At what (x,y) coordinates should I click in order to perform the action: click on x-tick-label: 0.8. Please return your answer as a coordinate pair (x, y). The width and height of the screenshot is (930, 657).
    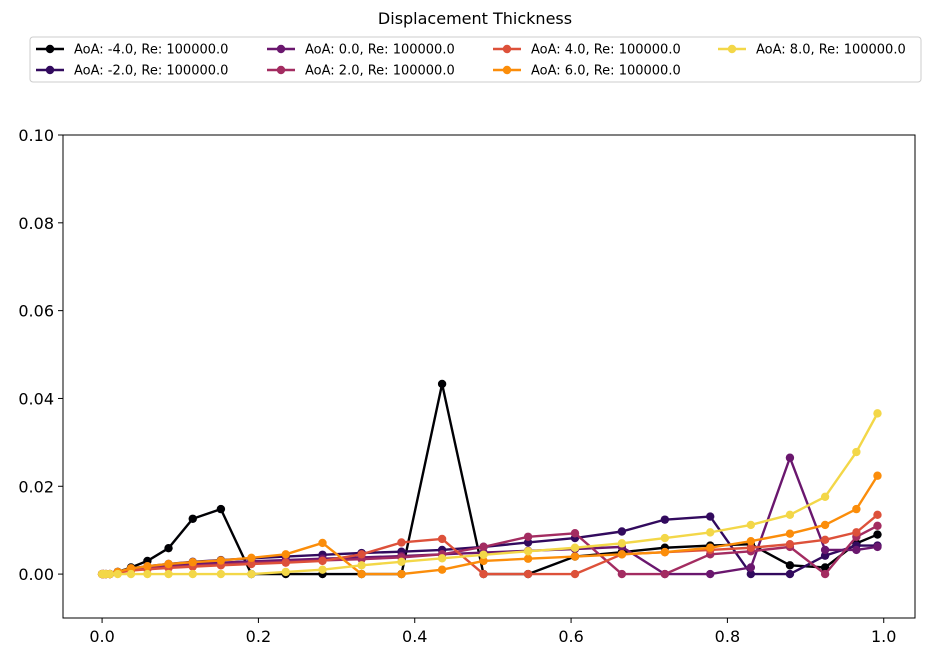
    Looking at the image, I should click on (727, 636).